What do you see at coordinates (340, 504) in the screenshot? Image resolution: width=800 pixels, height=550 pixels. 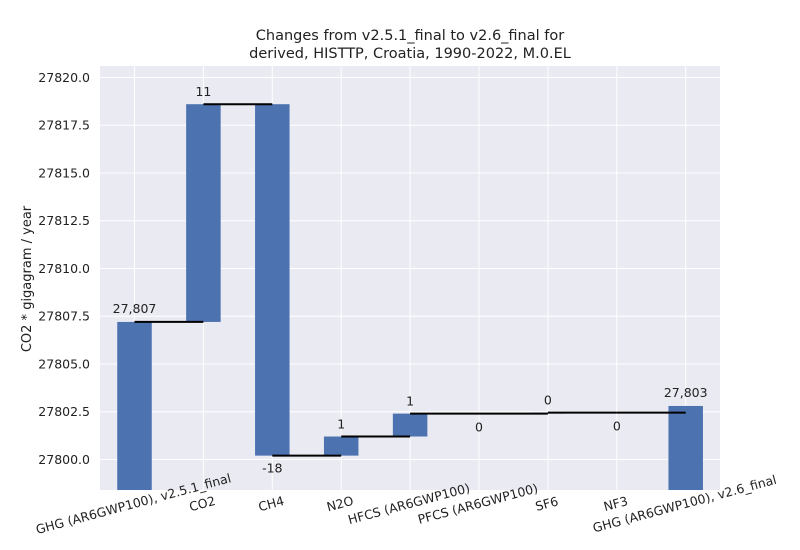 I see `x-tick-label: N2O` at bounding box center [340, 504].